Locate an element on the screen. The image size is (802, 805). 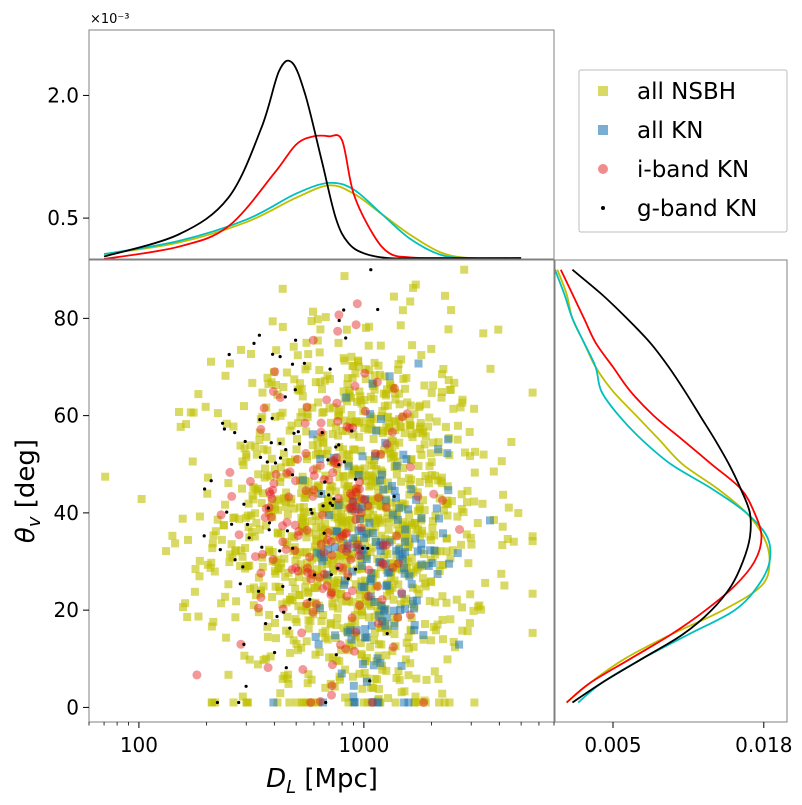
right-marginal-line is located at coordinates (661, 486).